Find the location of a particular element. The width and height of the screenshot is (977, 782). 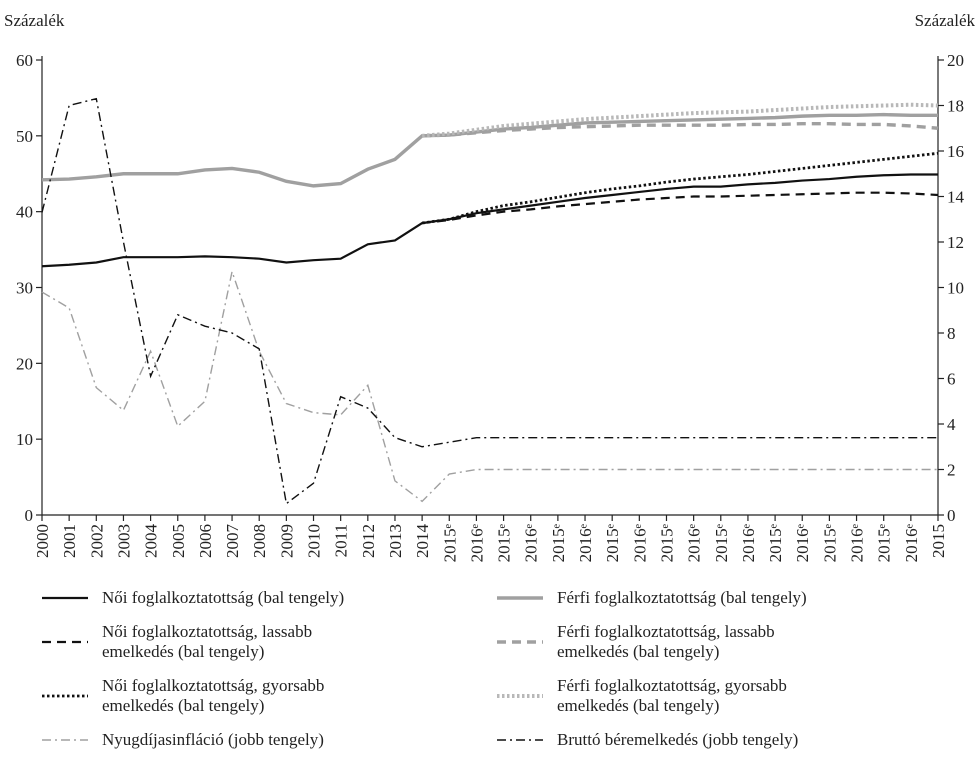

y2-tick-label: 20 is located at coordinates (955, 60).